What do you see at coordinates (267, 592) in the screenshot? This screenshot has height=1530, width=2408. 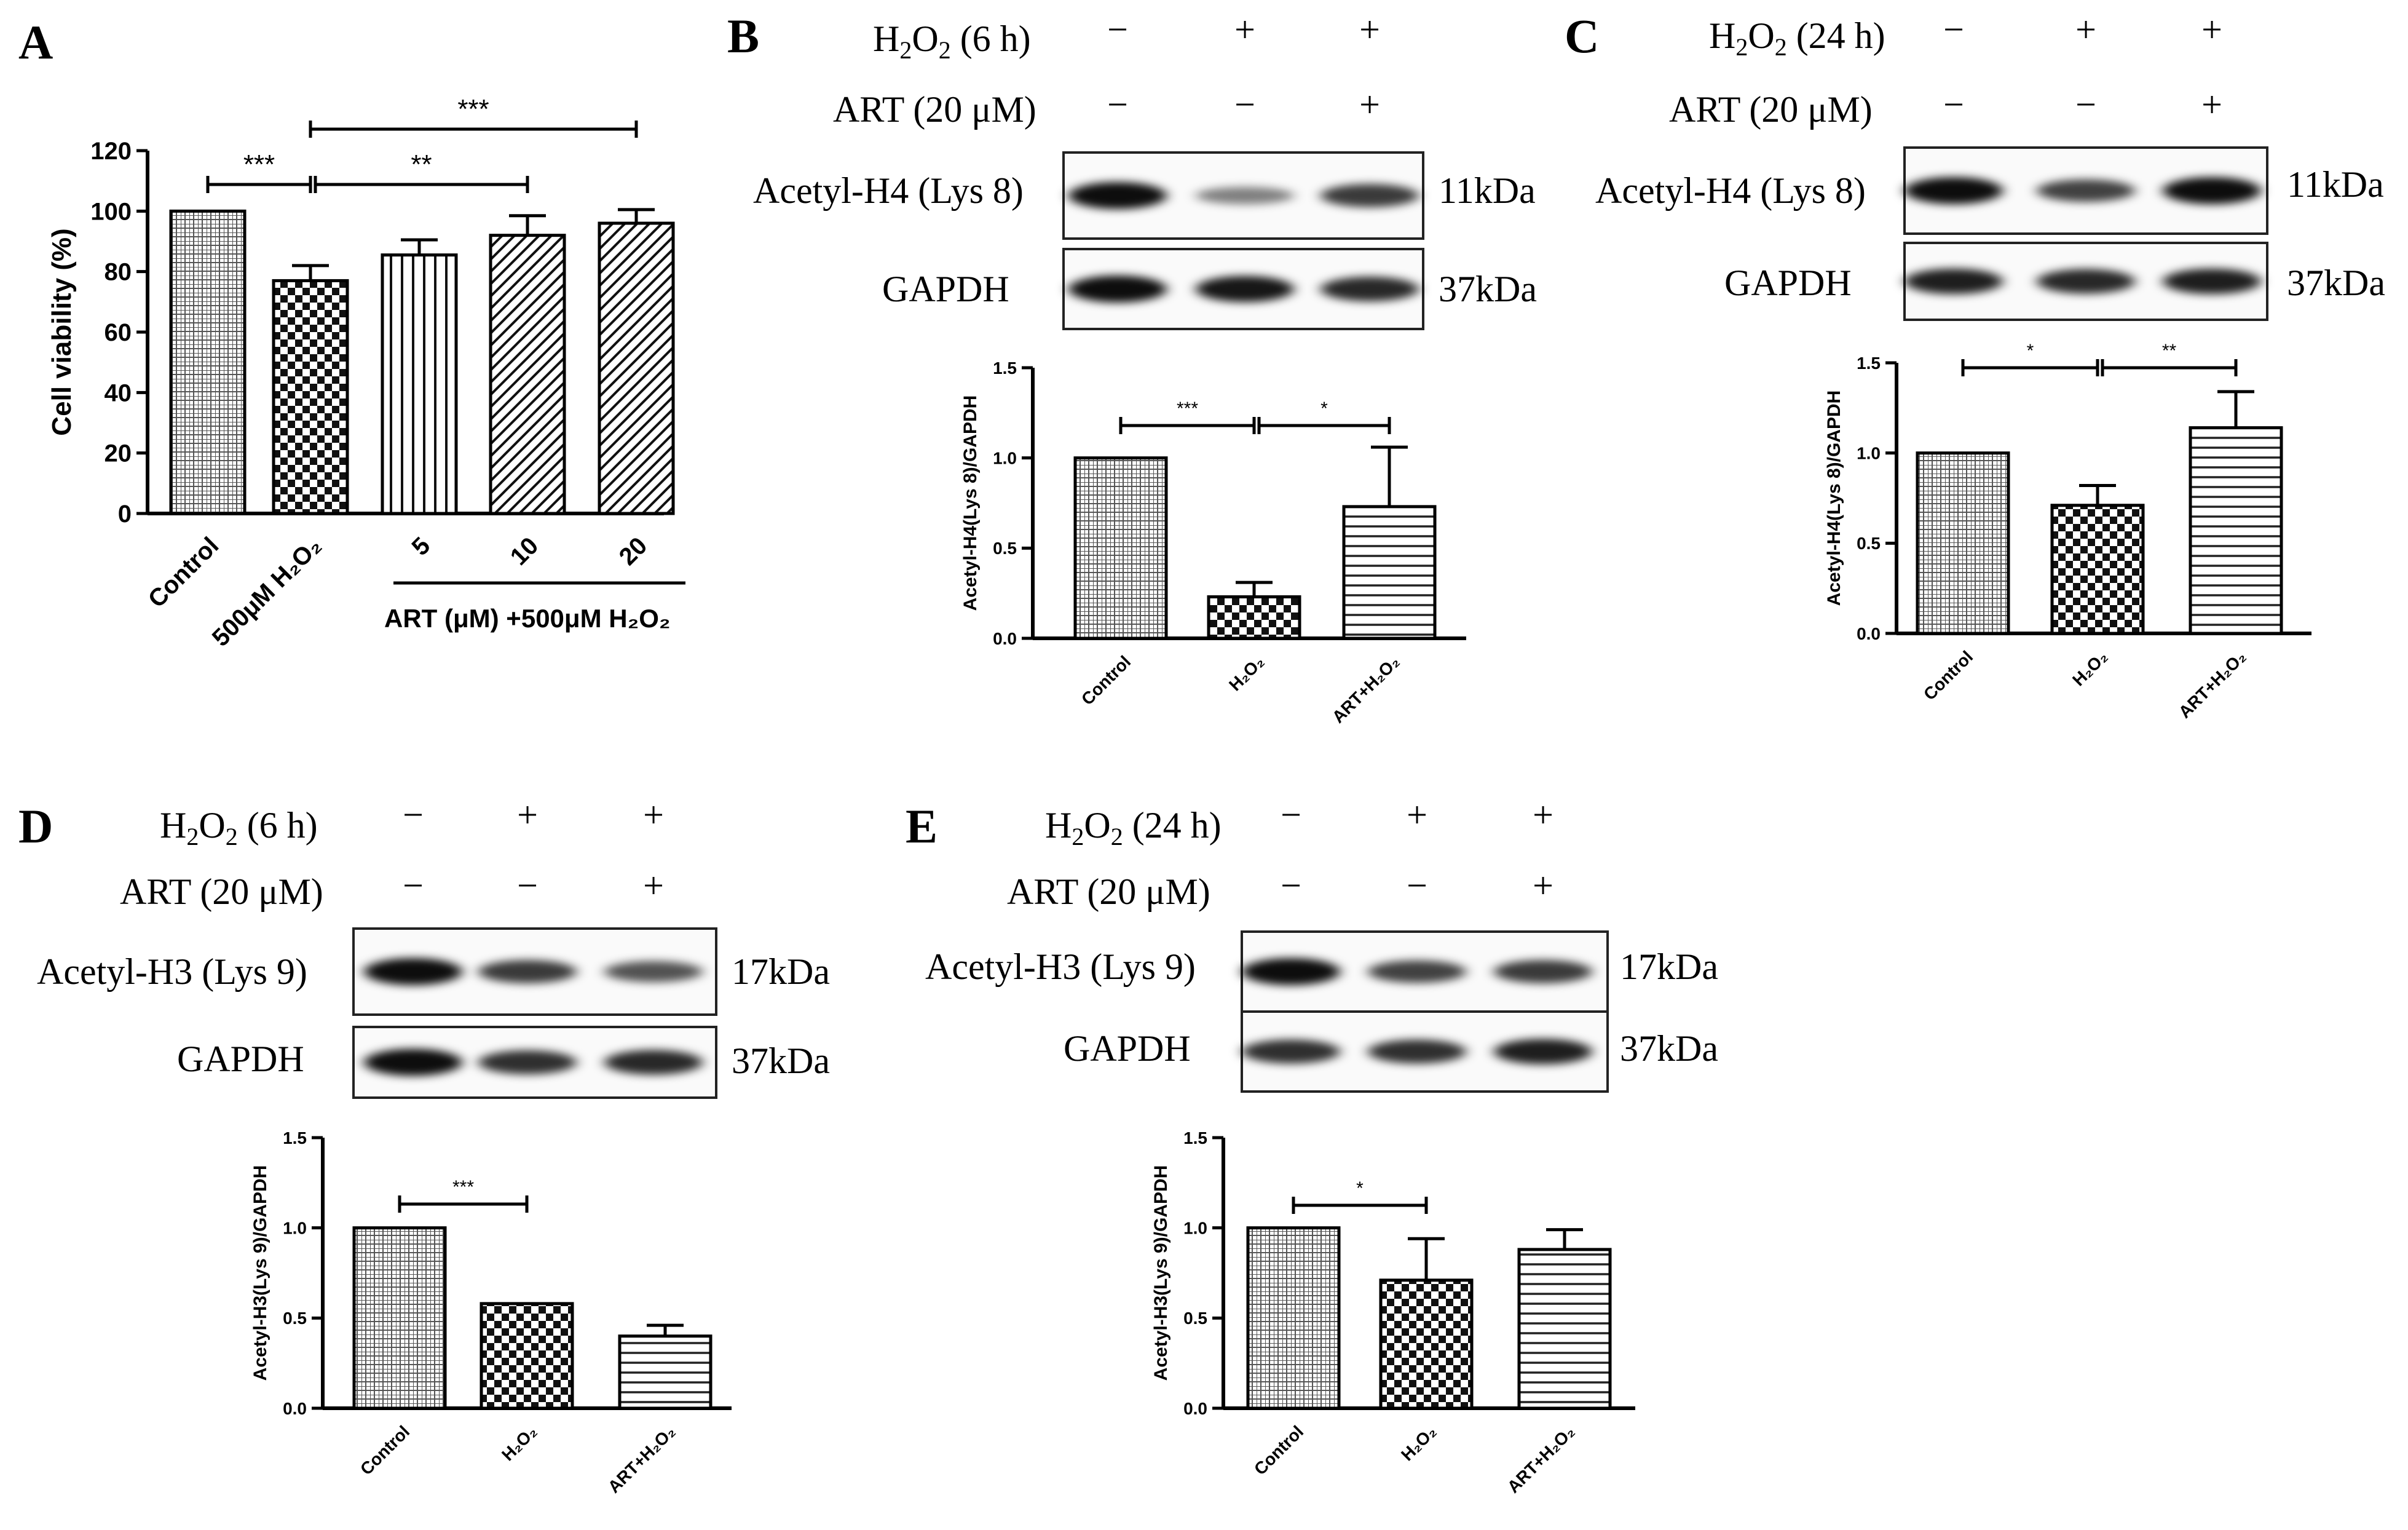 I see `category-label-a-1: 500μM H₂O₂` at bounding box center [267, 592].